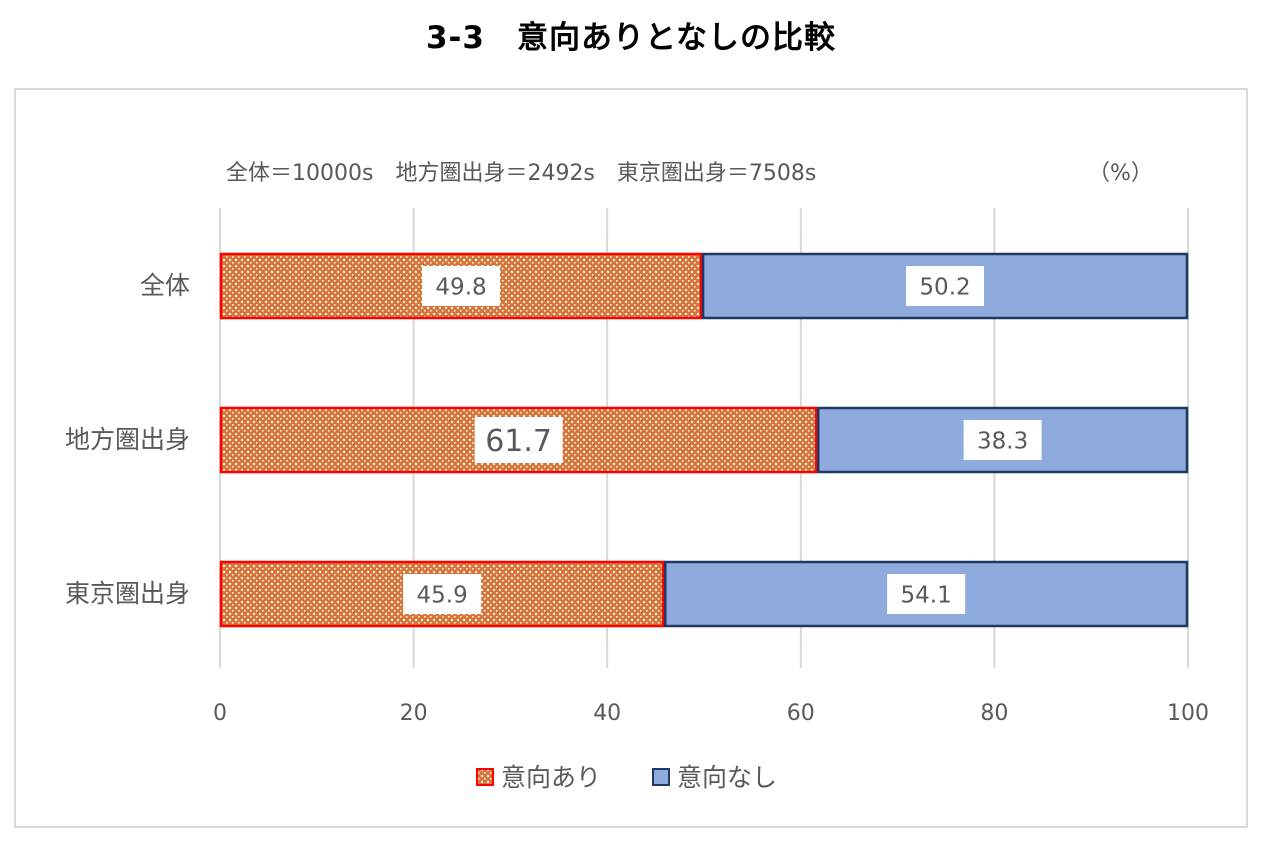 Image resolution: width=1262 pixels, height=842 pixels. I want to click on y-category-label: 全体, so click(165, 285).